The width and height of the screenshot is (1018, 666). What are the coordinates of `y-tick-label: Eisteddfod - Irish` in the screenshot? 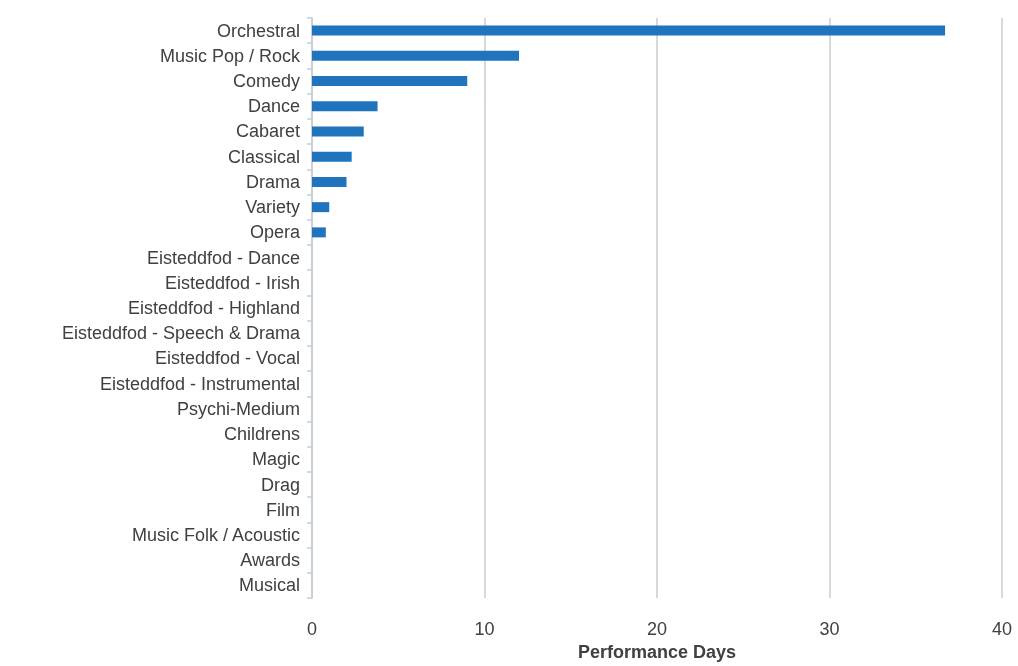 It's located at (232, 282).